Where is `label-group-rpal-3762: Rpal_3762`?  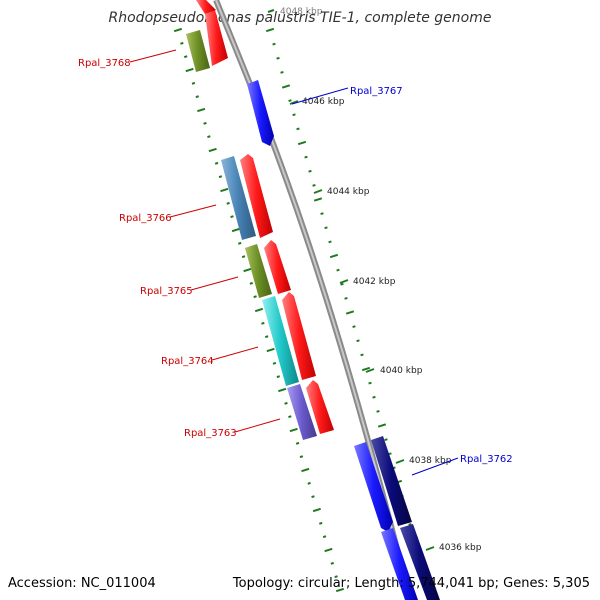
label-group-rpal-3762: Rpal_3762 is located at coordinates (462, 465).